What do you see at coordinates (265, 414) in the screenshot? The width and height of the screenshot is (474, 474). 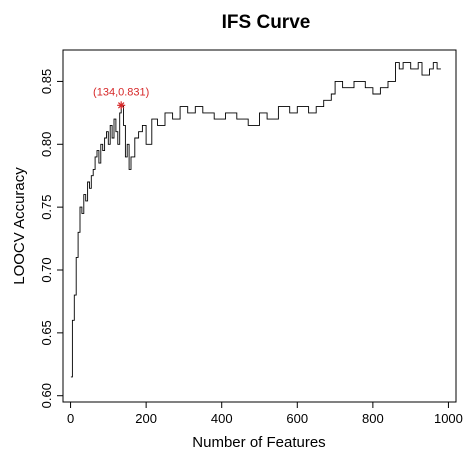 I see `x-axis: 0 200 400 600 800 1000` at bounding box center [265, 414].